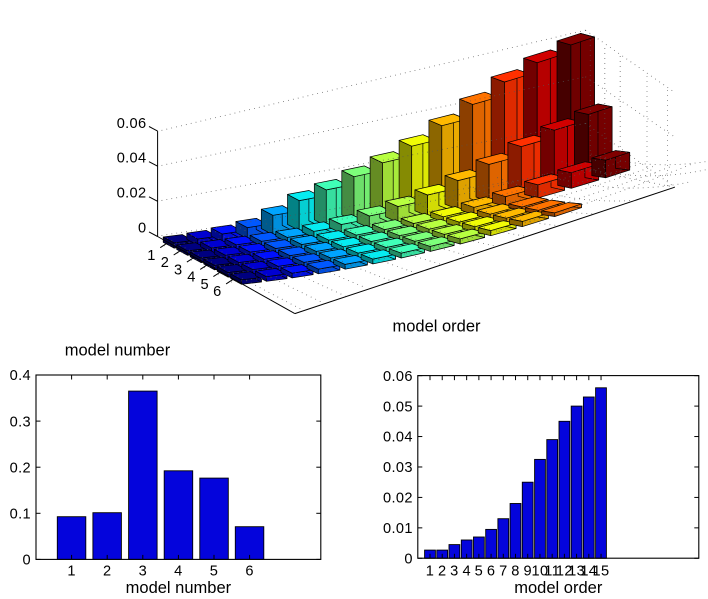 Image resolution: width=708 pixels, height=599 pixels. What do you see at coordinates (515, 572) in the screenshot?
I see `svg-text: 8` at bounding box center [515, 572].